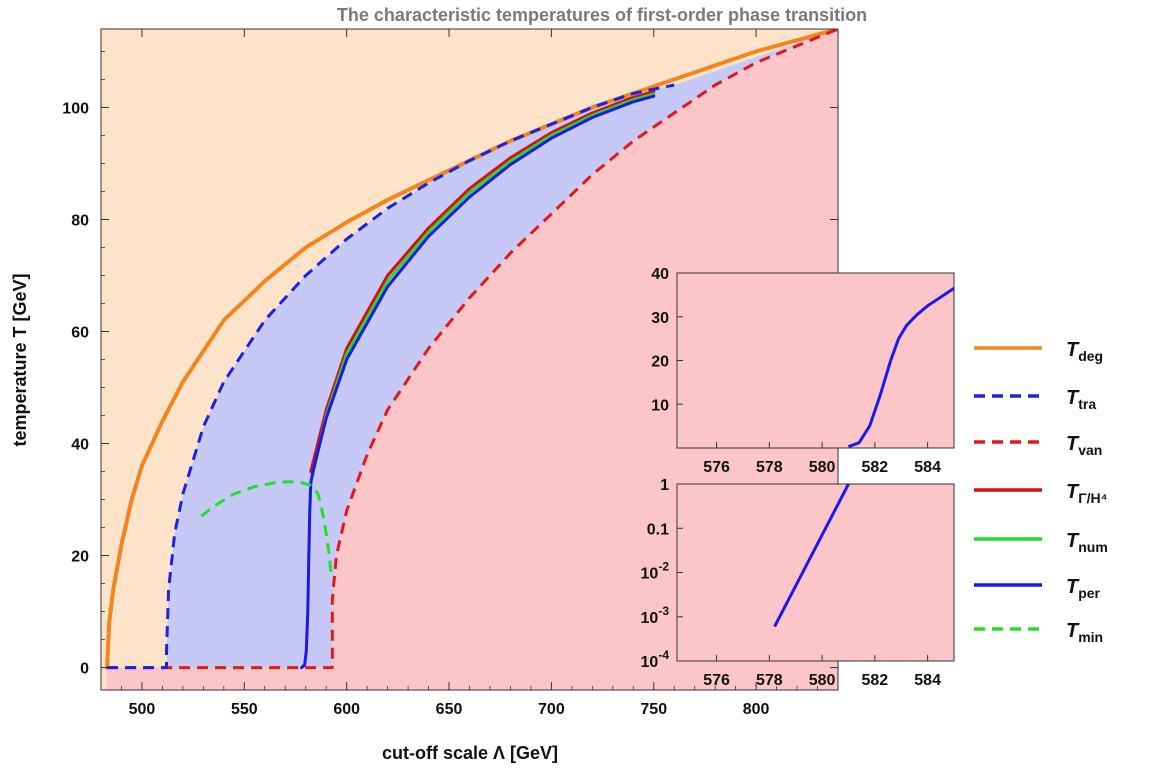  Describe the element at coordinates (660, 318) in the screenshot. I see `inset-top-y-tick-label: 30` at that location.